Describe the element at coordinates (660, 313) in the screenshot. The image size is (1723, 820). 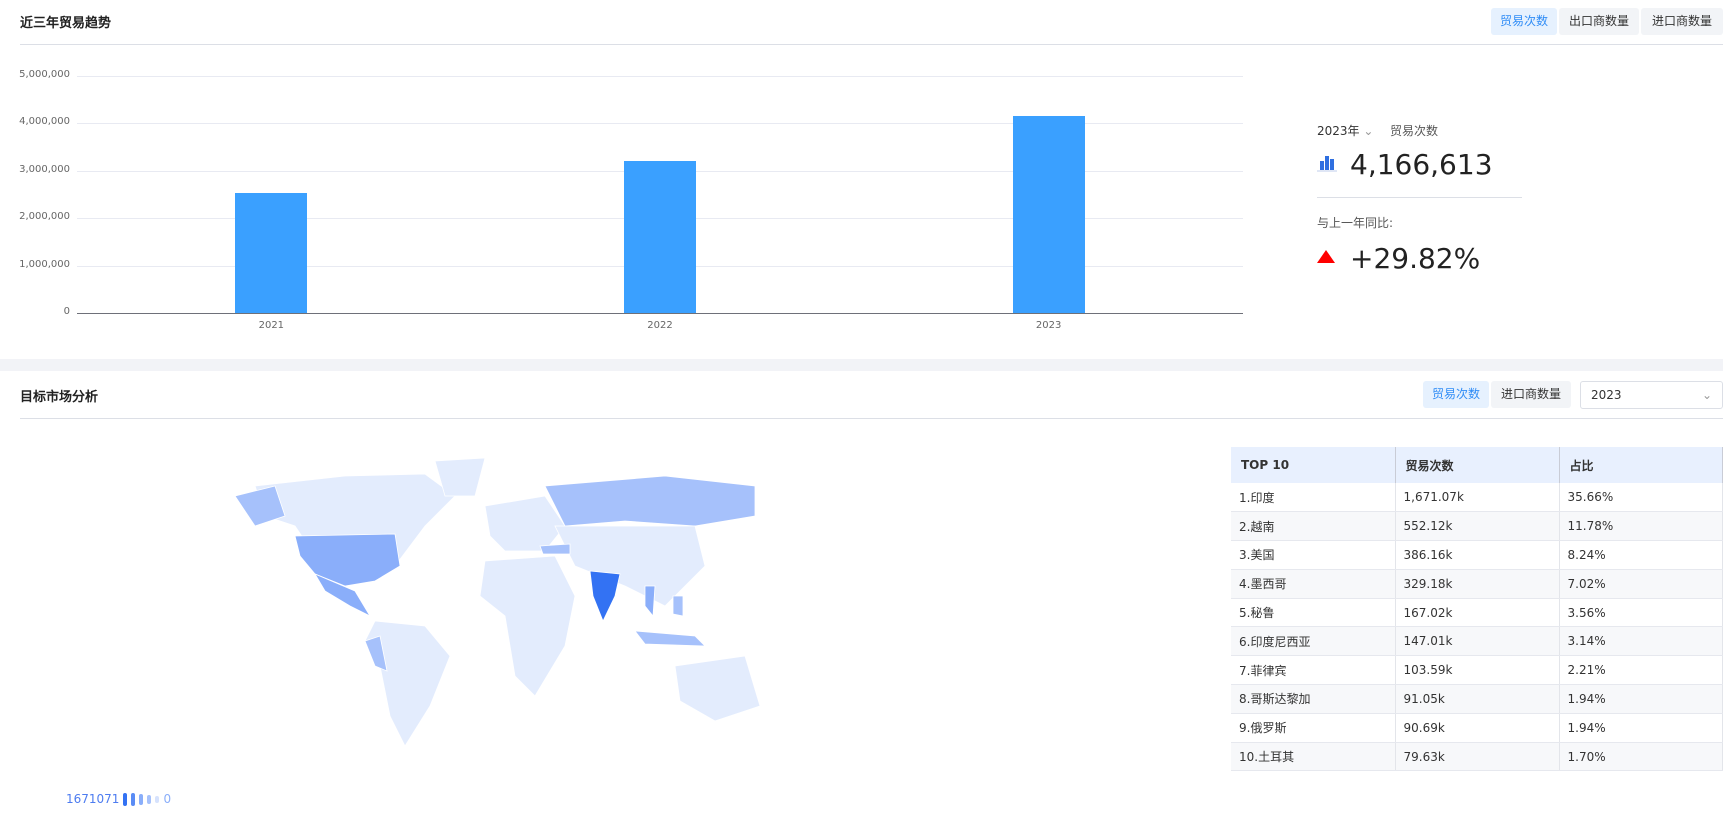
I see `x-axis-line` at that location.